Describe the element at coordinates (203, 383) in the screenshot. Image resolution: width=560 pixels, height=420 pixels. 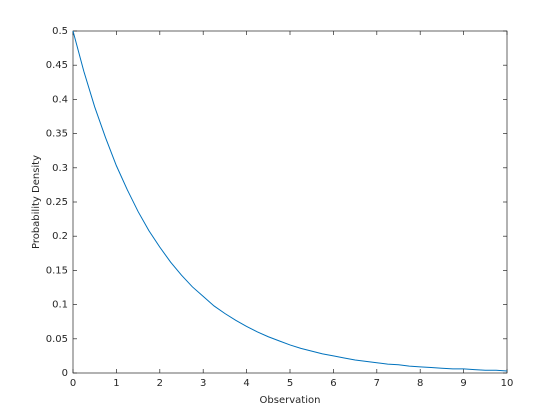
I see `x-tick-label: 3` at that location.